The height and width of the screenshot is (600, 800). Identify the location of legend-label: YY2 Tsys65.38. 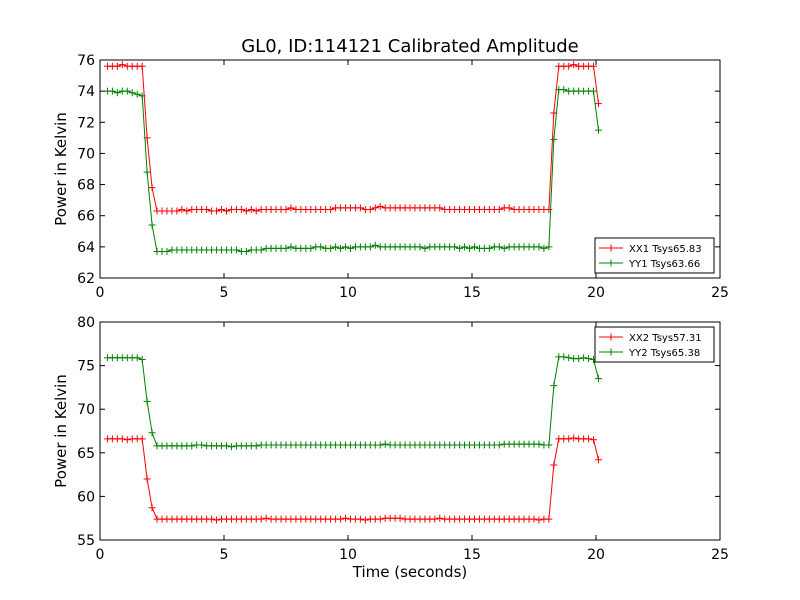
(664, 353).